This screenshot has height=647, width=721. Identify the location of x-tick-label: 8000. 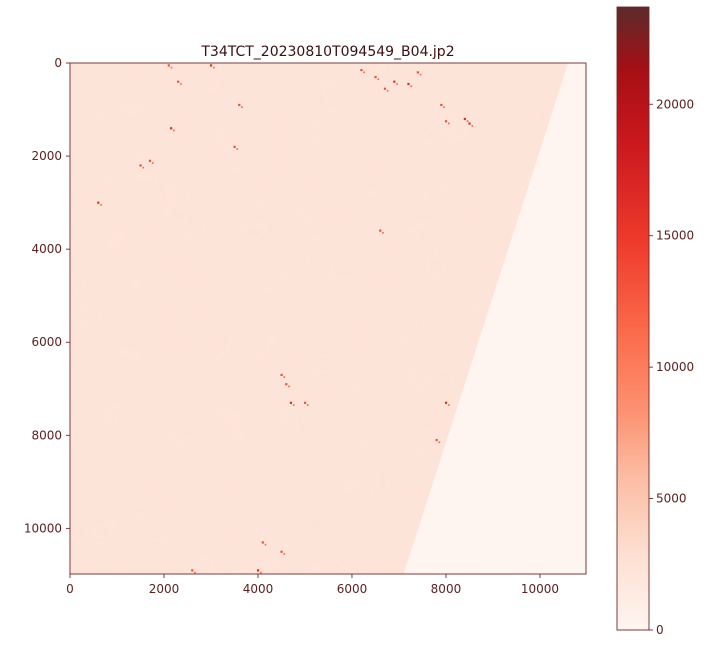
(446, 589).